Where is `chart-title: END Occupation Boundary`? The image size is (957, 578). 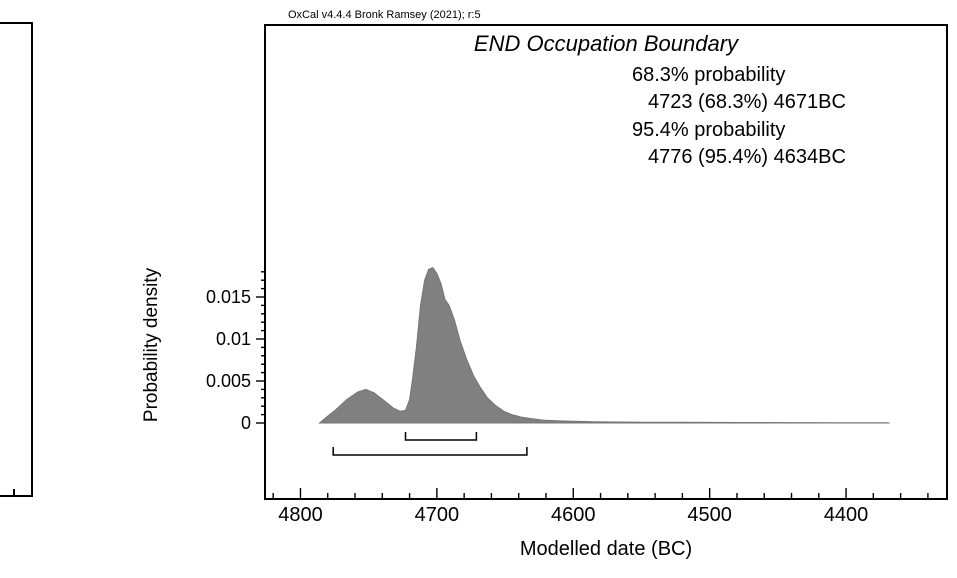
chart-title: END Occupation Boundary is located at coordinates (606, 43).